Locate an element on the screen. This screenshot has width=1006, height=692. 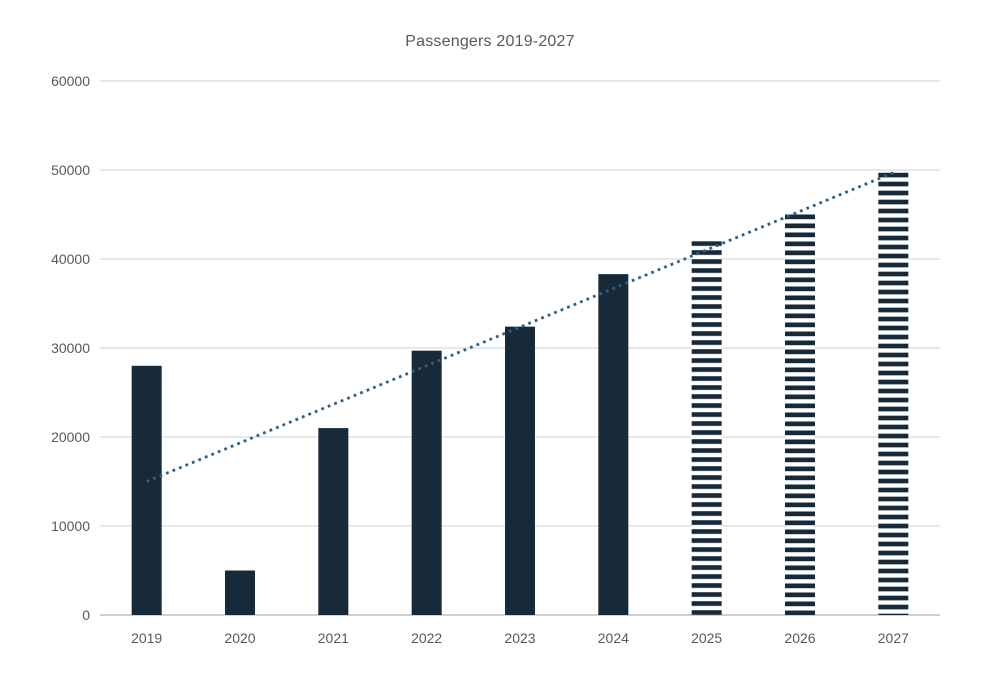
x-label-2020: 2020 is located at coordinates (239, 638).